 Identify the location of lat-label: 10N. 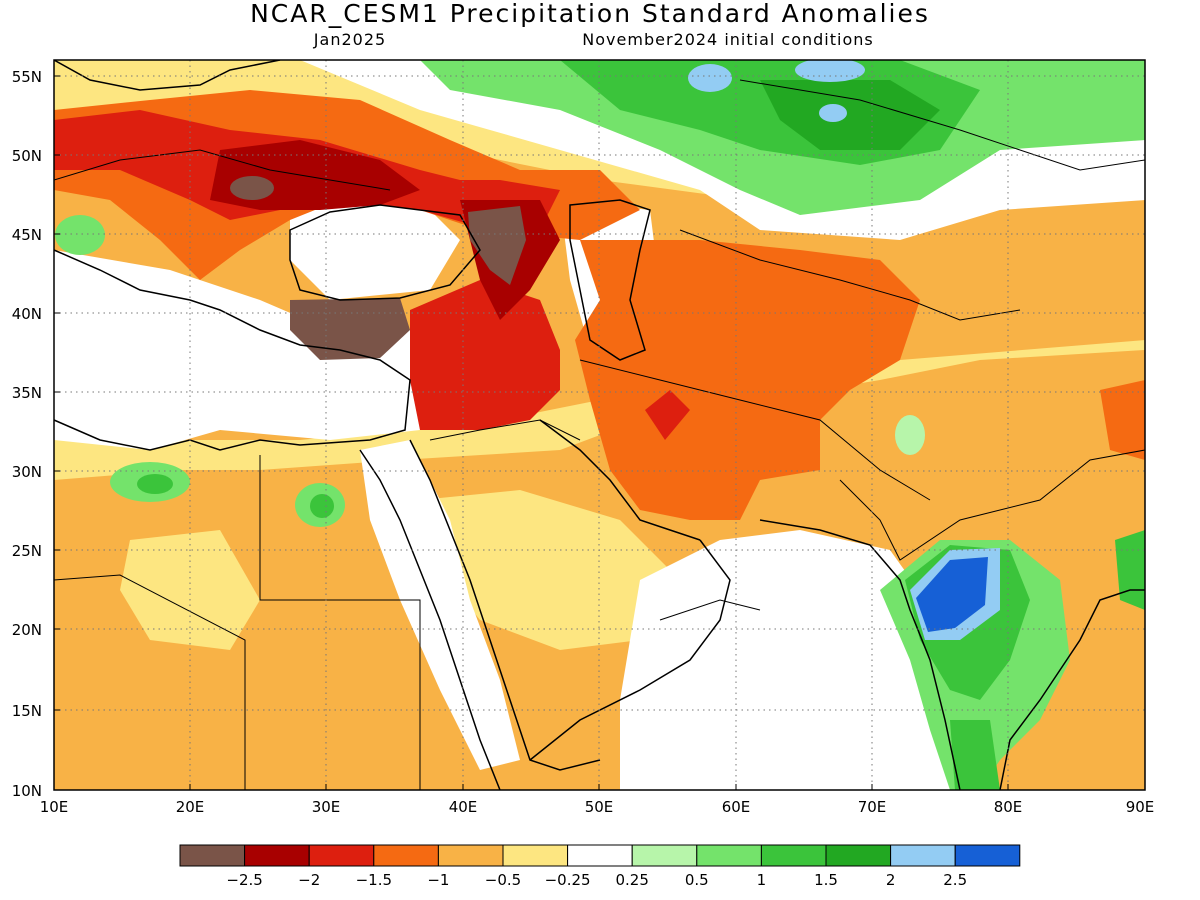
(27, 791).